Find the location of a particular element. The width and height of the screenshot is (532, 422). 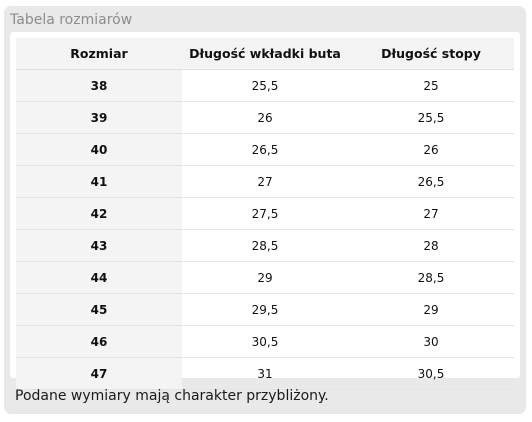

table-row: 42 27,5 27 is located at coordinates (265, 213).